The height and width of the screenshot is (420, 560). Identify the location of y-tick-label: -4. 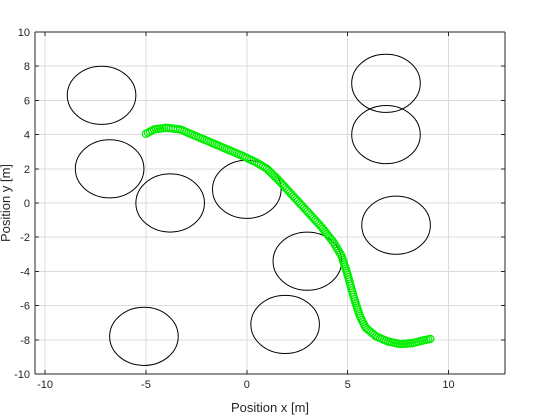
(25, 272).